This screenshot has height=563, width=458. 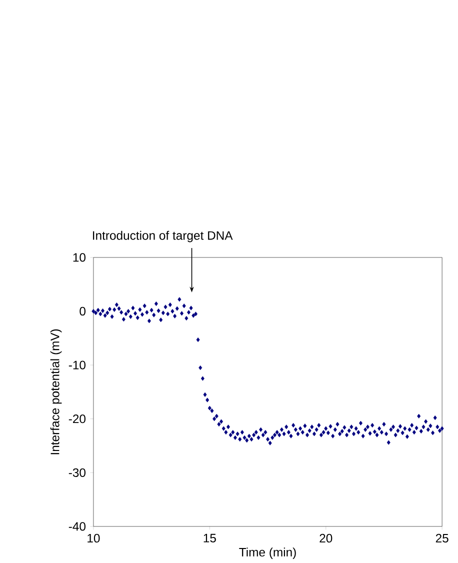 I want to click on x-tick-label: 10, so click(x=94, y=538).